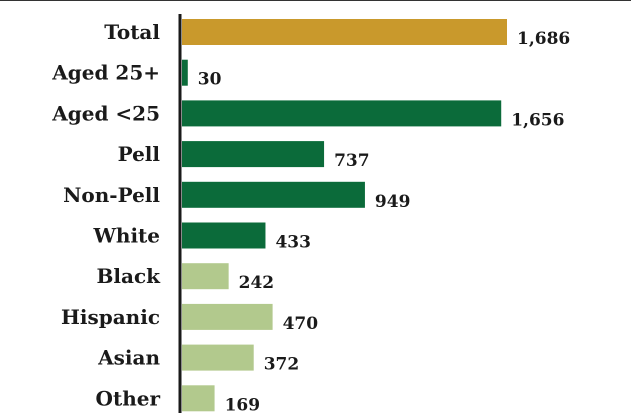  What do you see at coordinates (126, 236) in the screenshot?
I see `category-label-white: White` at bounding box center [126, 236].